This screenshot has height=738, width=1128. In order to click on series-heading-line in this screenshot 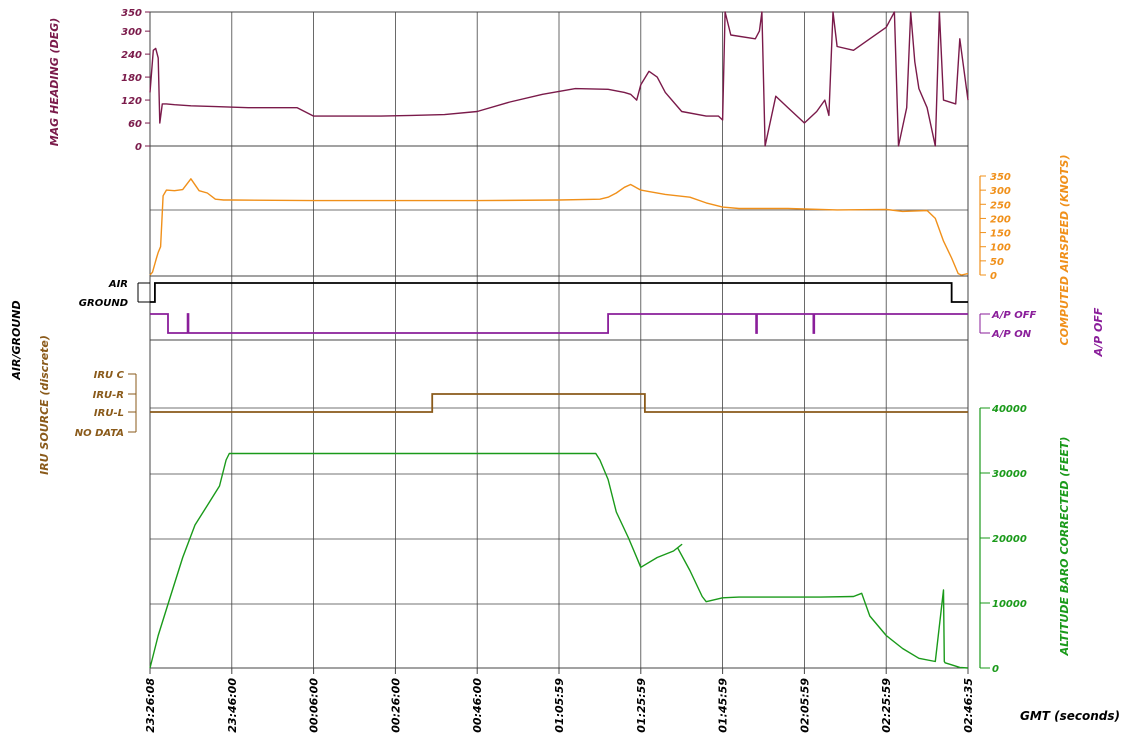, I will do `click(559, 79)`.